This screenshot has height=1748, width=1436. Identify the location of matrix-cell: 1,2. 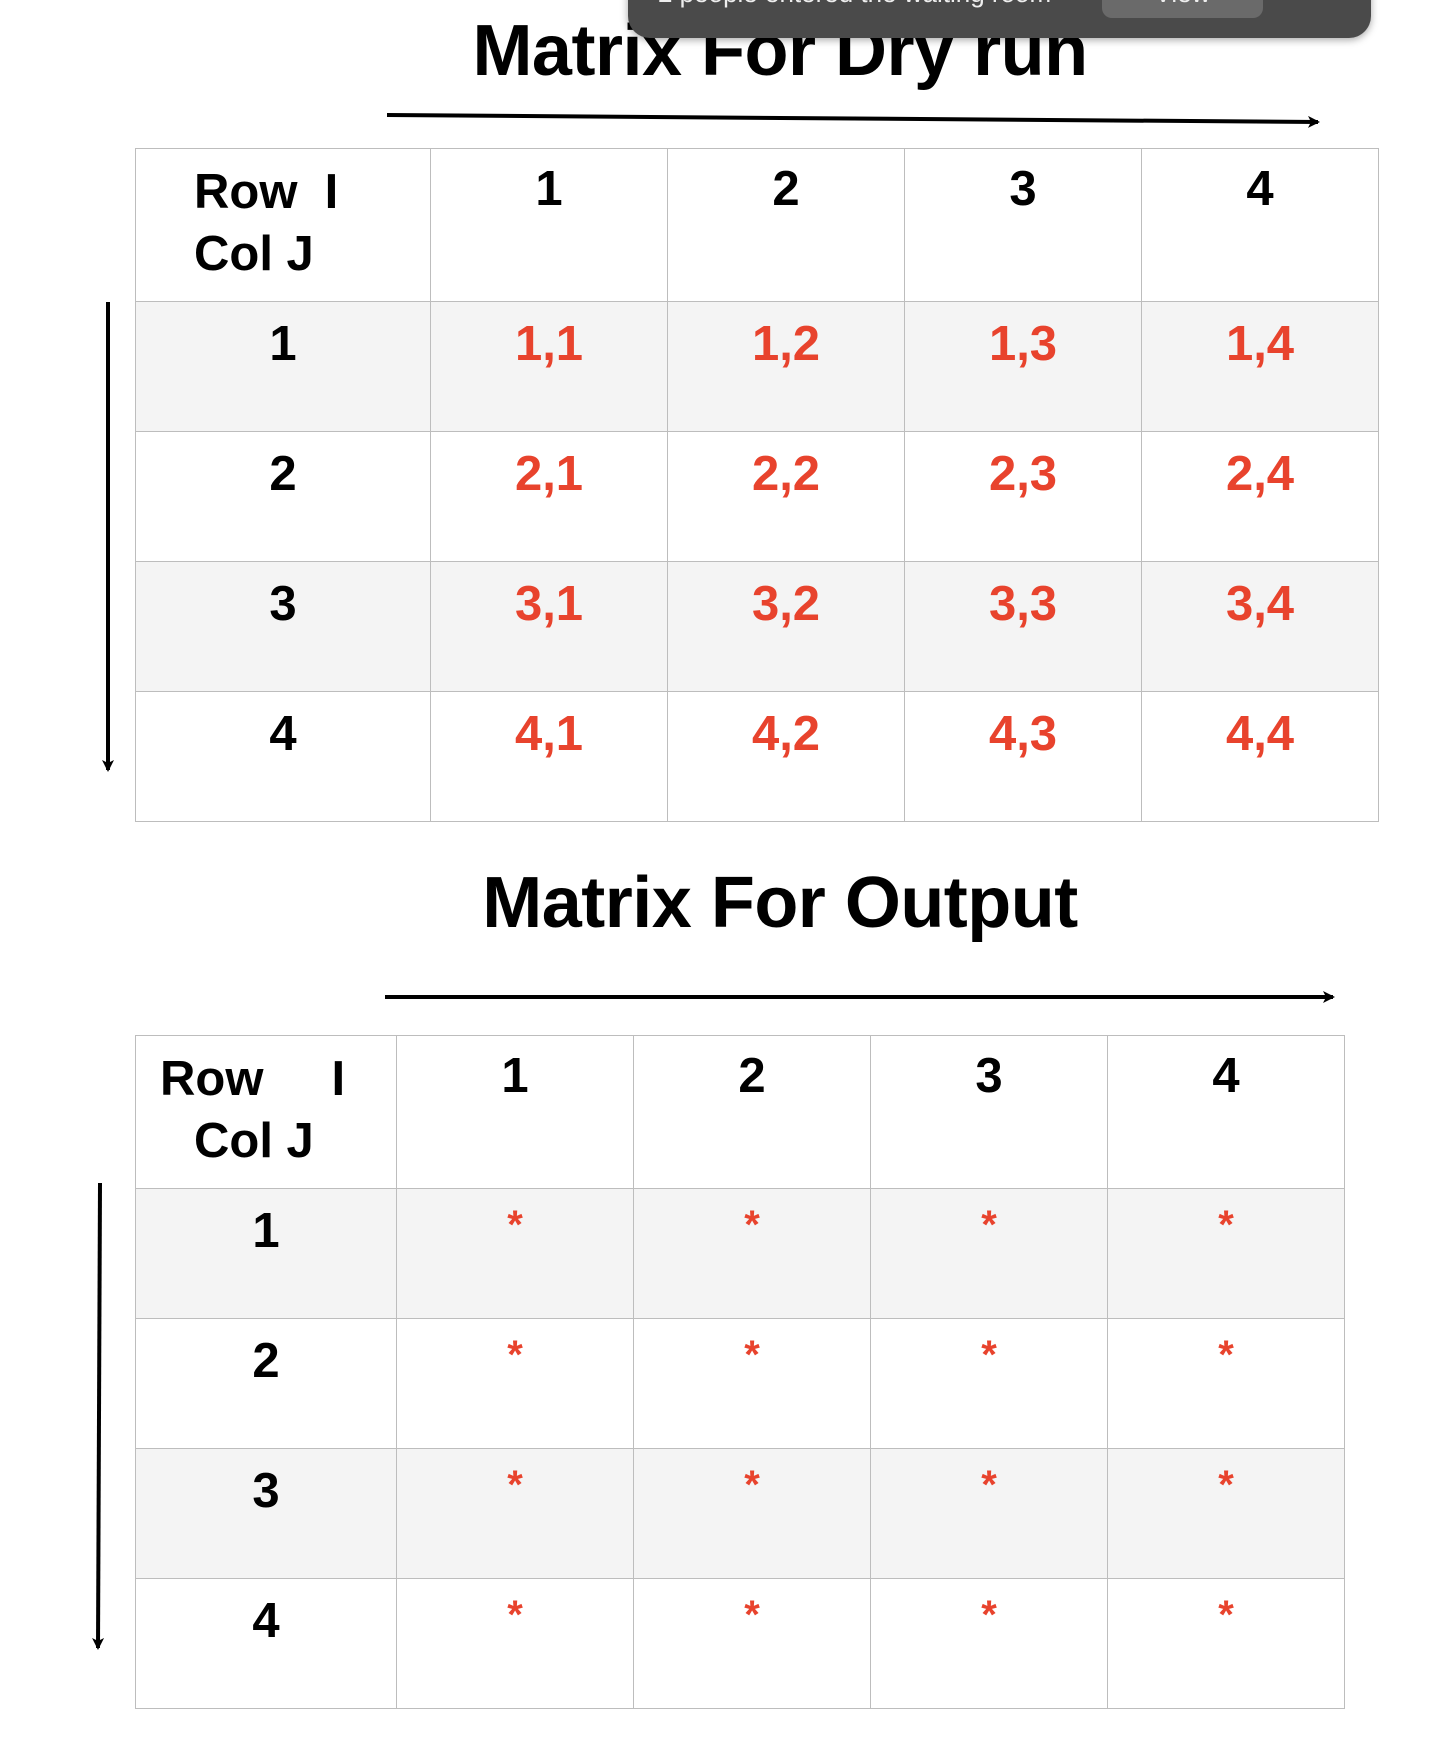
(786, 366).